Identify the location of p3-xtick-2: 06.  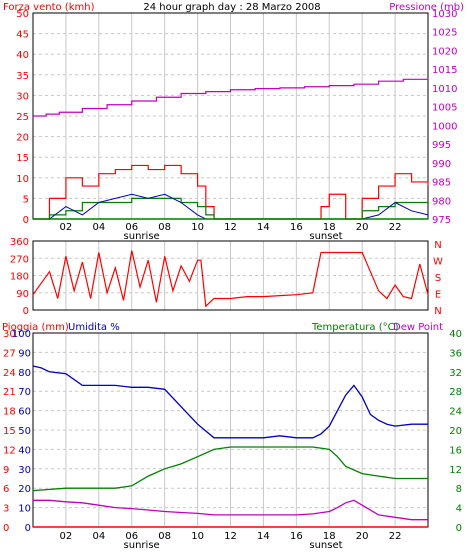
(131, 536).